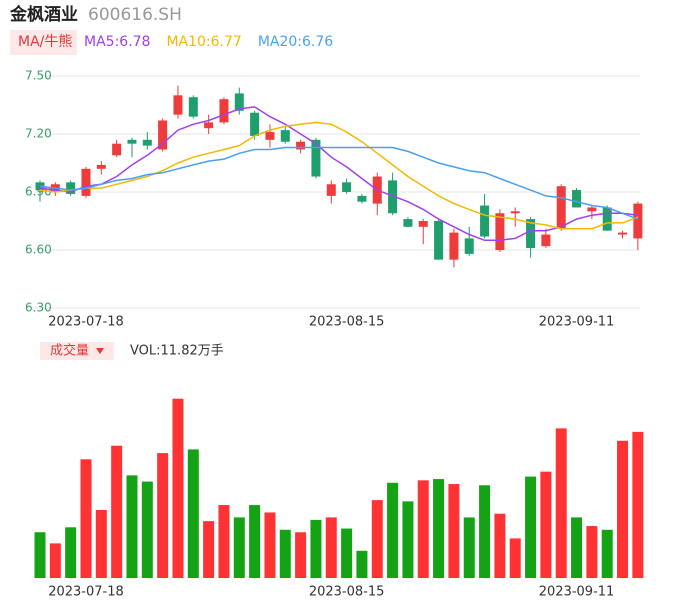  Describe the element at coordinates (38, 308) in the screenshot. I see `y-tick-label: 6.30` at that location.